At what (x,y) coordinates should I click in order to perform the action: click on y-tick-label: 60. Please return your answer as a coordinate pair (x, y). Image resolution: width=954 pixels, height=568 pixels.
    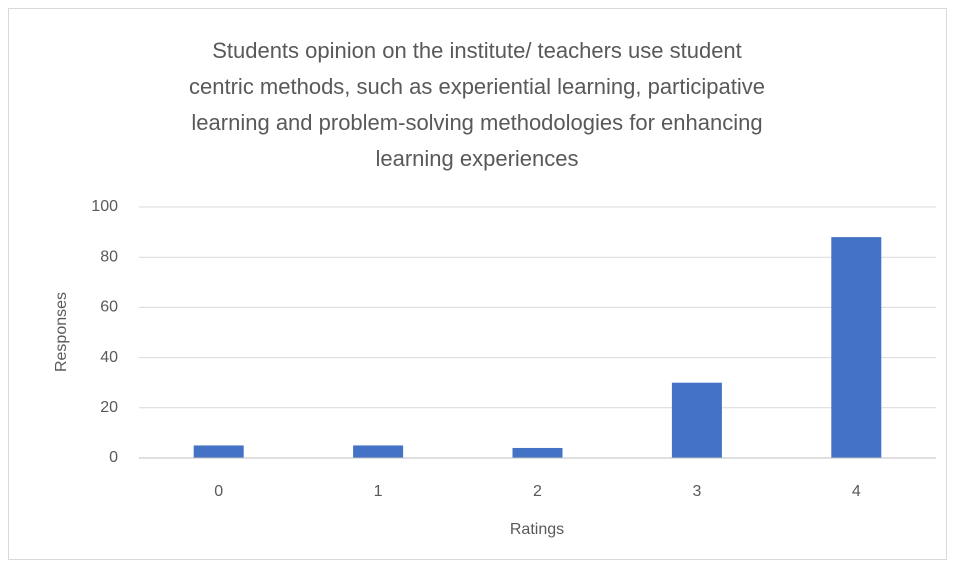
    Looking at the image, I should click on (109, 307).